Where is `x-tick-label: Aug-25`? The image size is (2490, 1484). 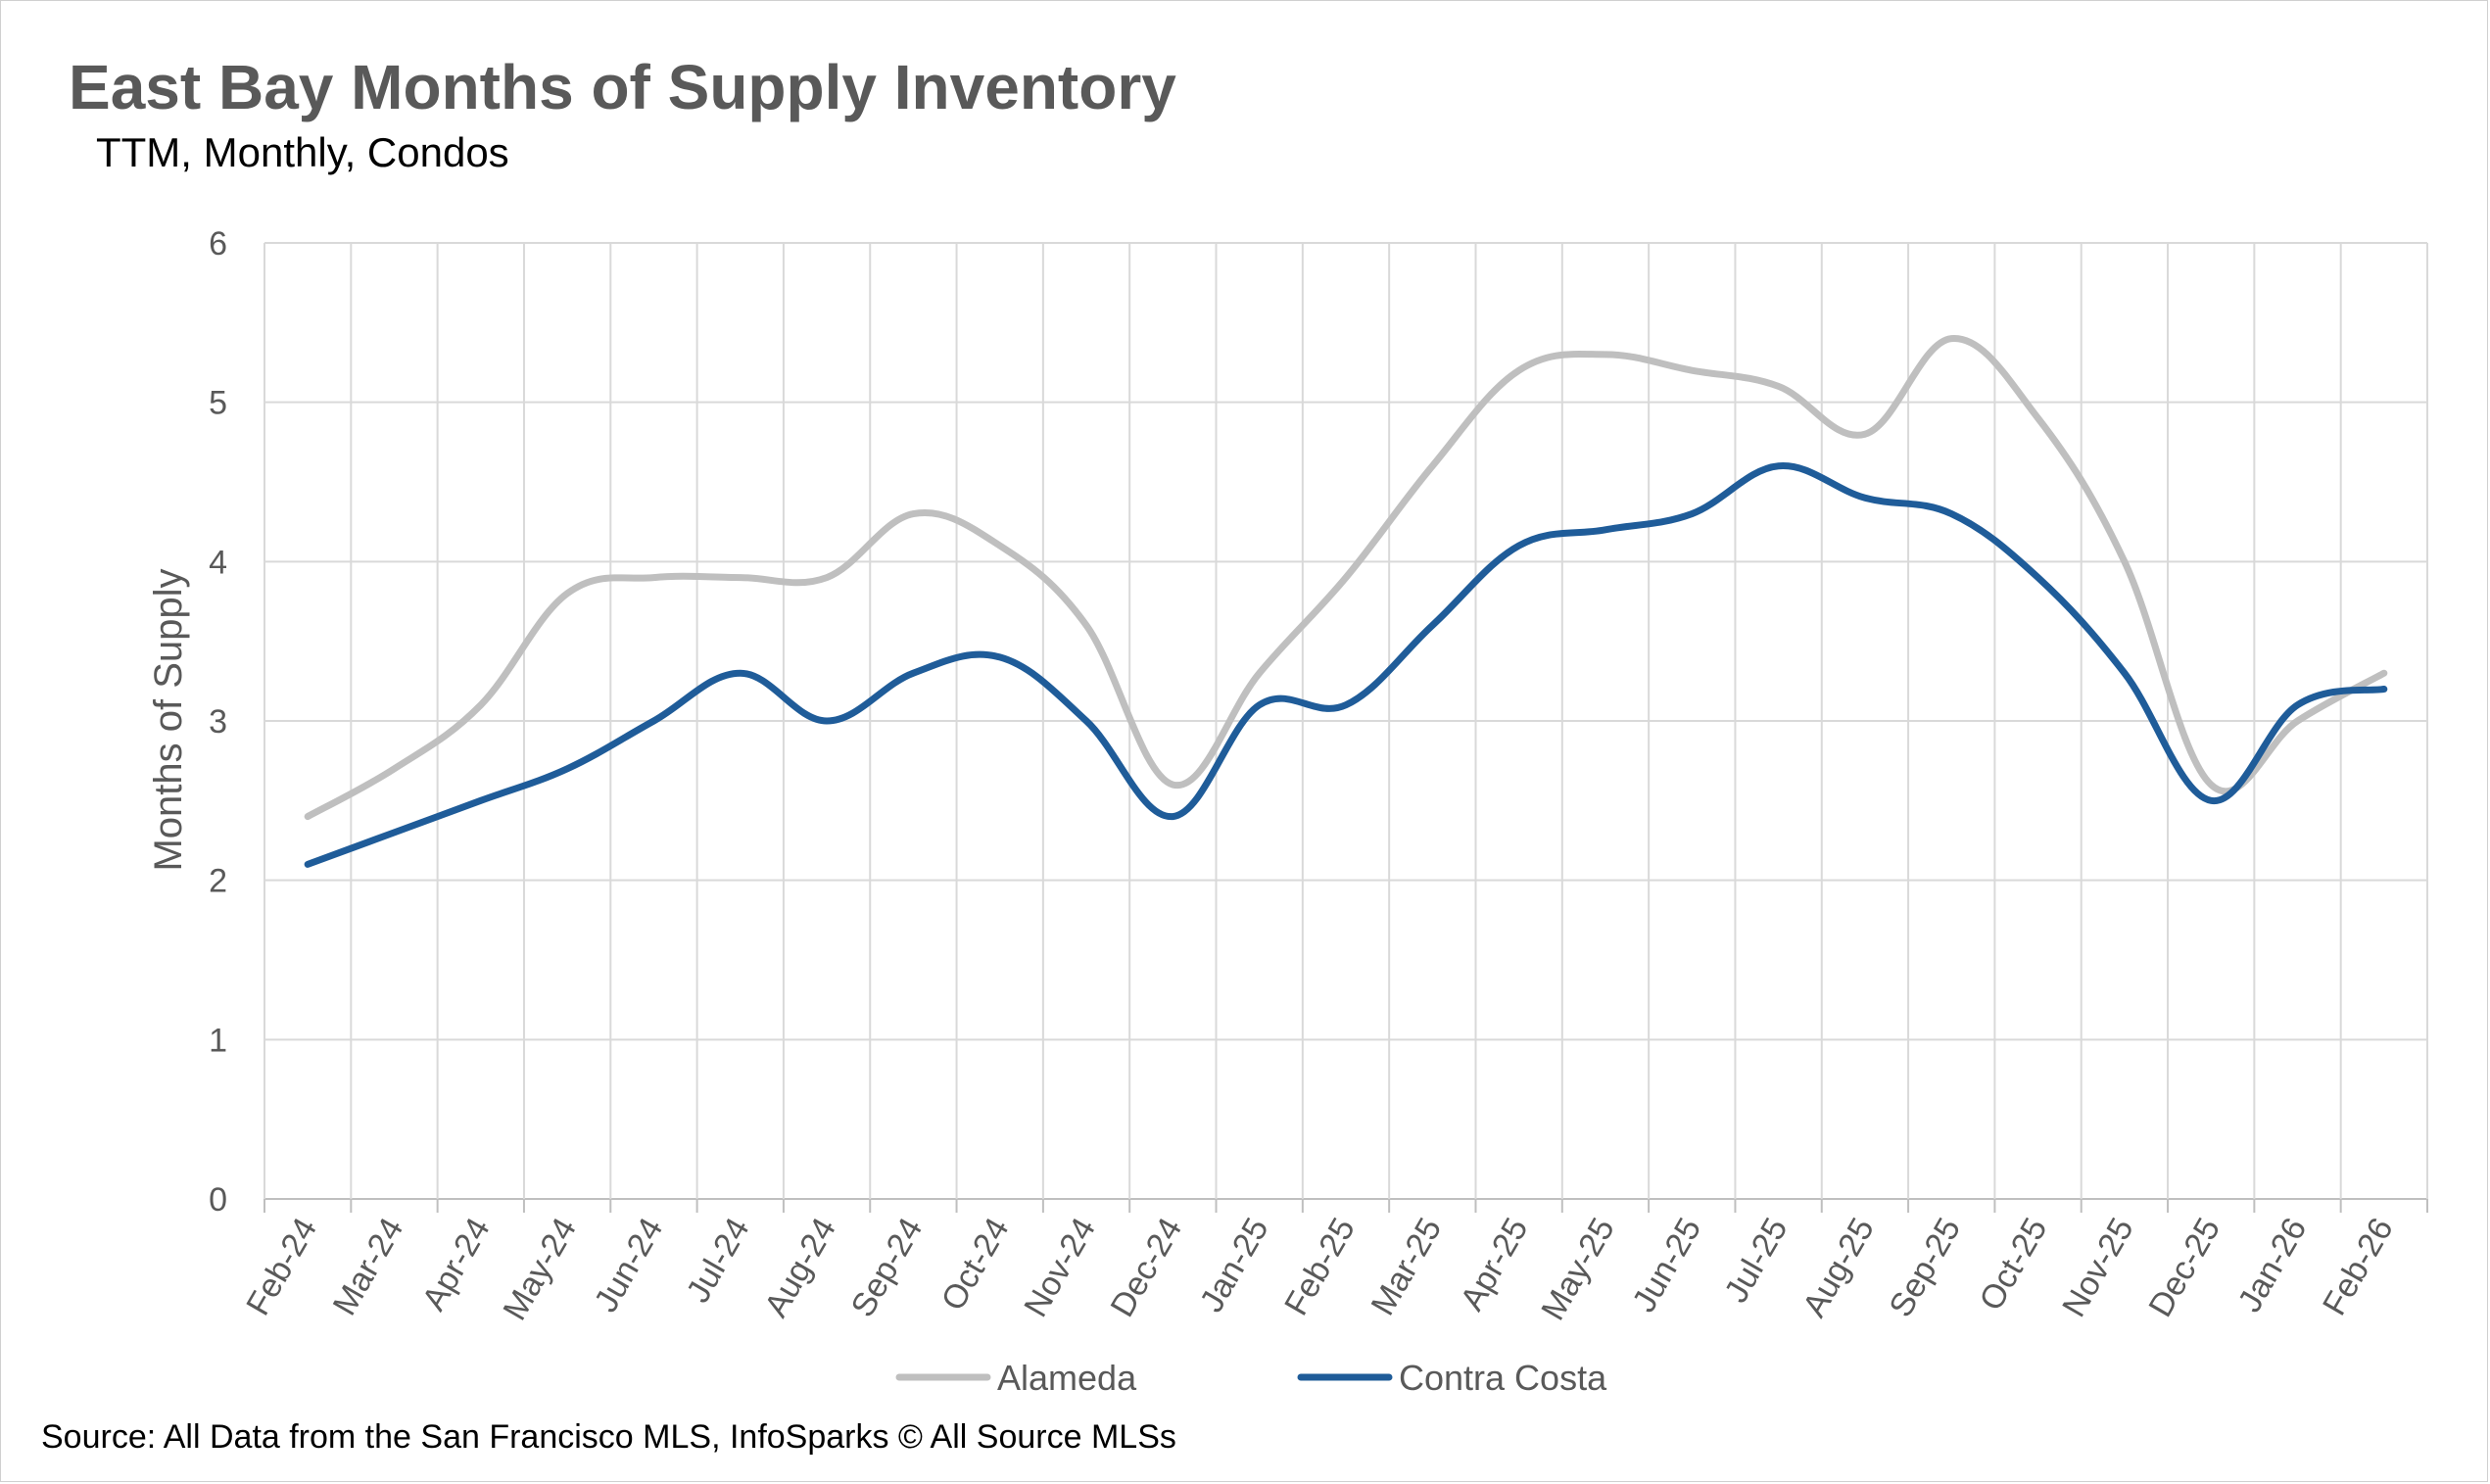 x-tick-label: Aug-25 is located at coordinates (1839, 1267).